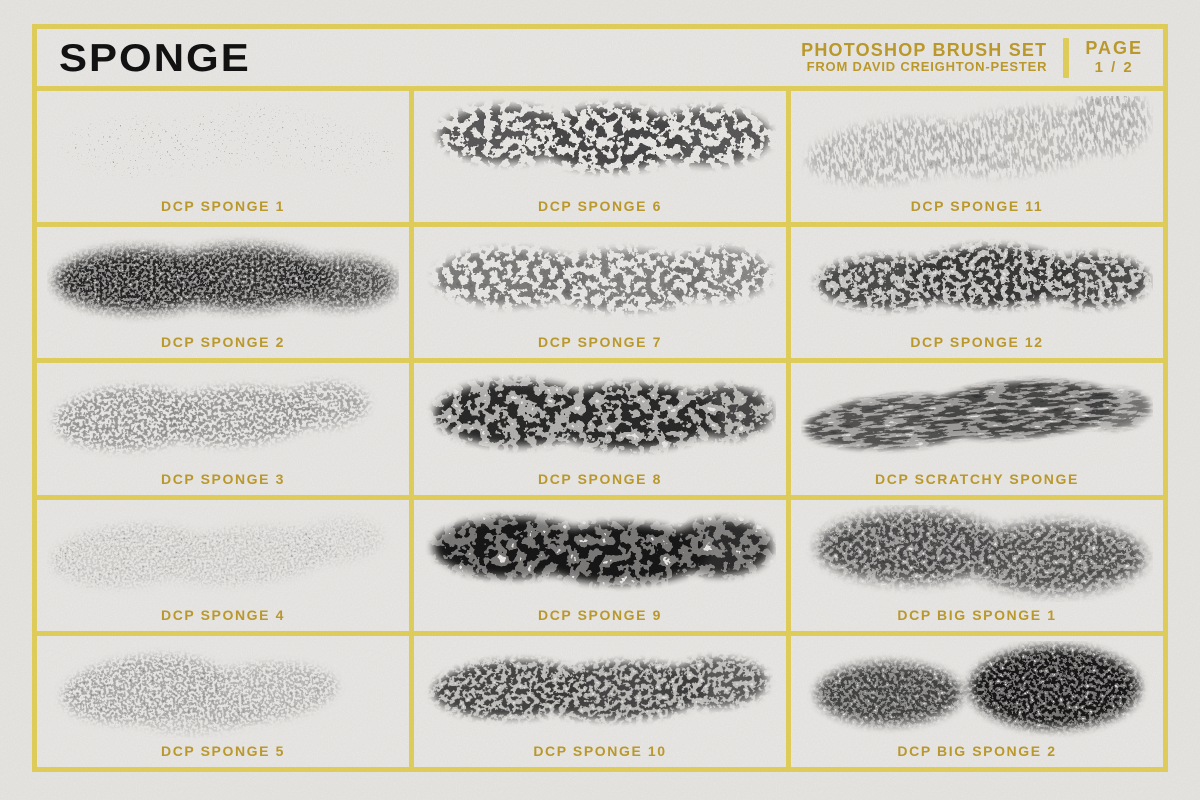  I want to click on page-title: SPONGE, so click(155, 57).